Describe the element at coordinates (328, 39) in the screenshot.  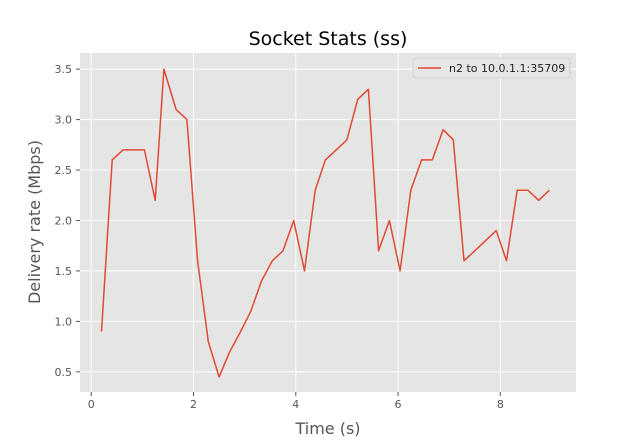
I see `chart-title: Socket Stats (ss)` at that location.